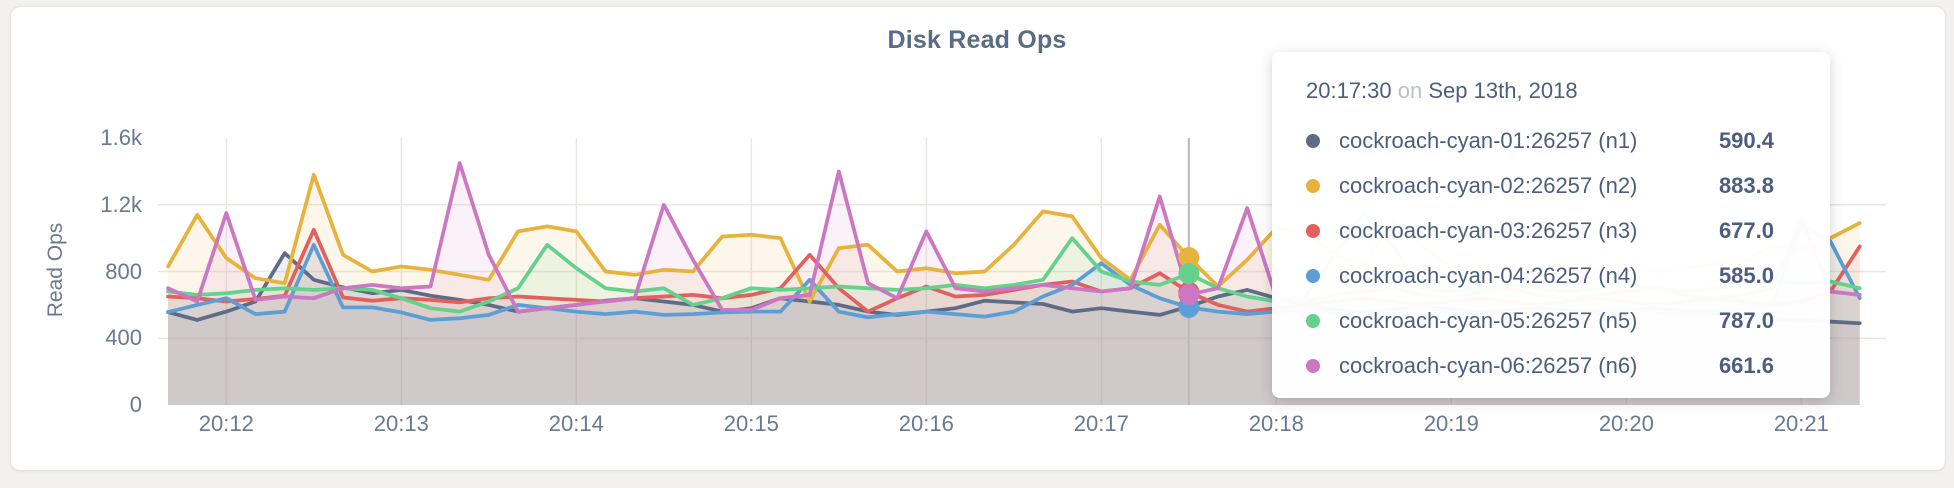 The height and width of the screenshot is (488, 1954). I want to click on series-label: cockroach-cyan-06:26257 (n6), so click(1488, 365).